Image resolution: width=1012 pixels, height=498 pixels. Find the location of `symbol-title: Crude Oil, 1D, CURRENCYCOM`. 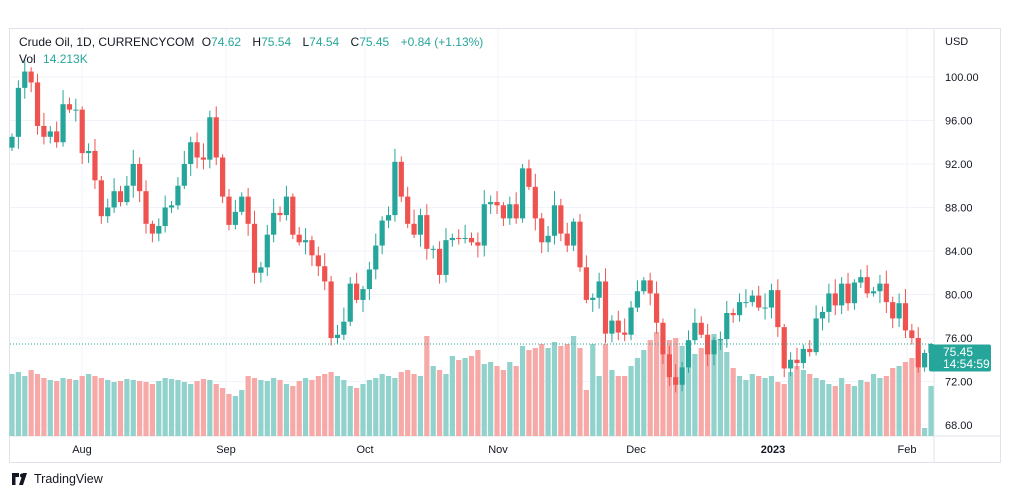

symbol-title: Crude Oil, 1D, CURRENCYCOM is located at coordinates (107, 42).